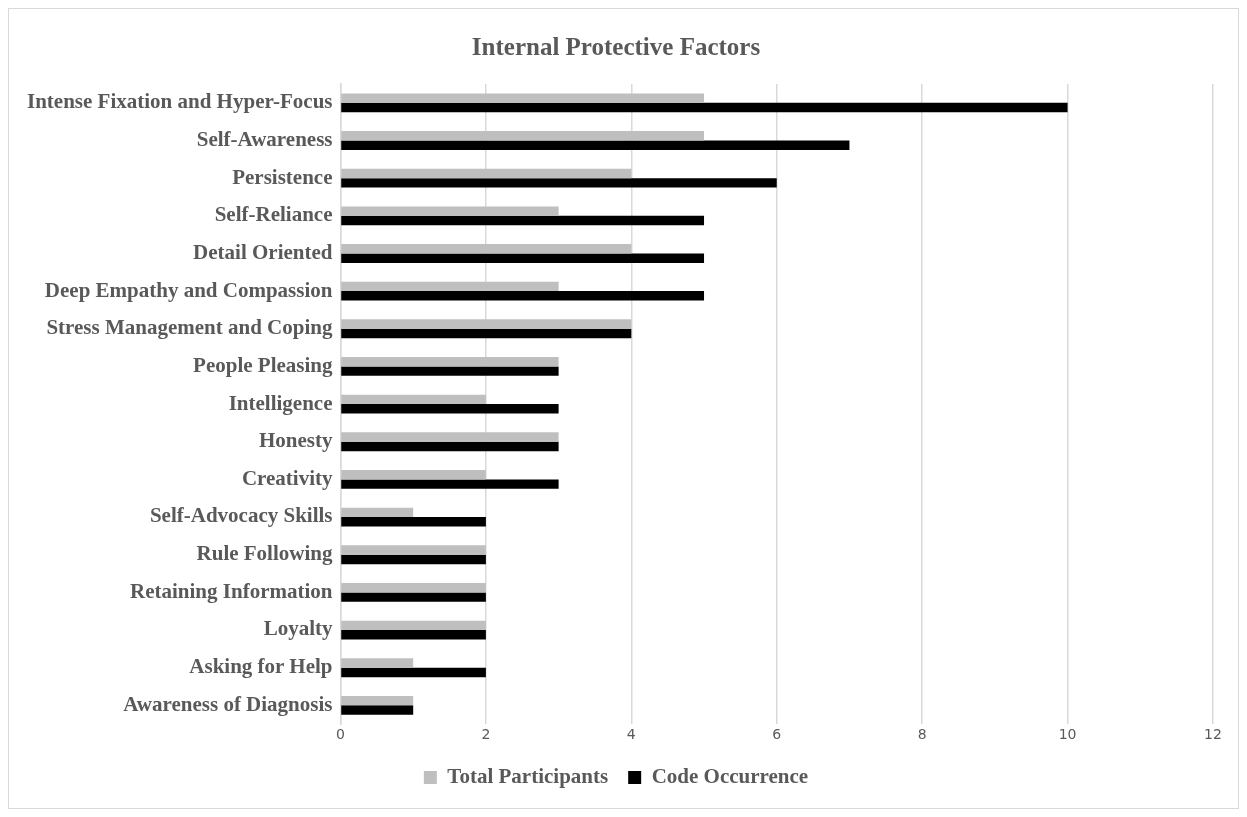 The image size is (1247, 817). I want to click on x-tick-label: 0, so click(340, 734).